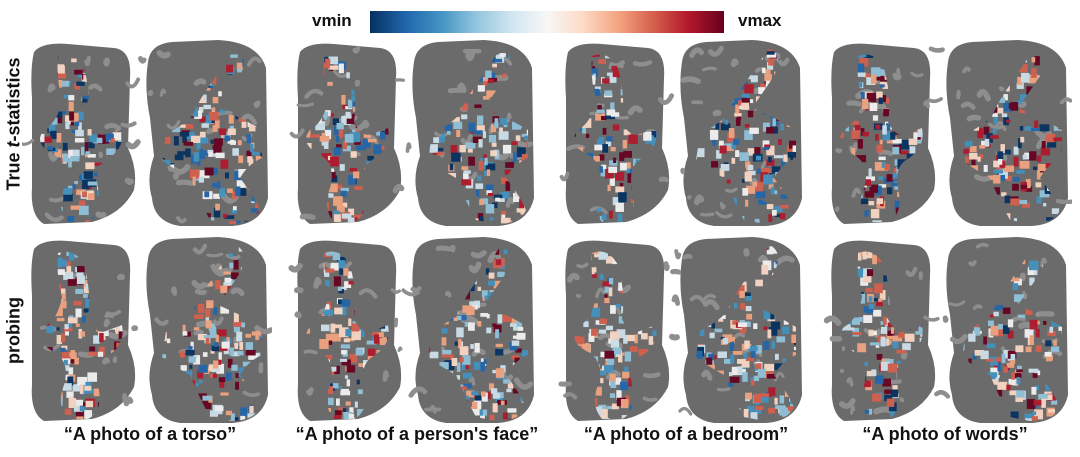 This screenshot has height=457, width=1080. What do you see at coordinates (760, 20) in the screenshot?
I see `colorbar-max-label: vmax` at bounding box center [760, 20].